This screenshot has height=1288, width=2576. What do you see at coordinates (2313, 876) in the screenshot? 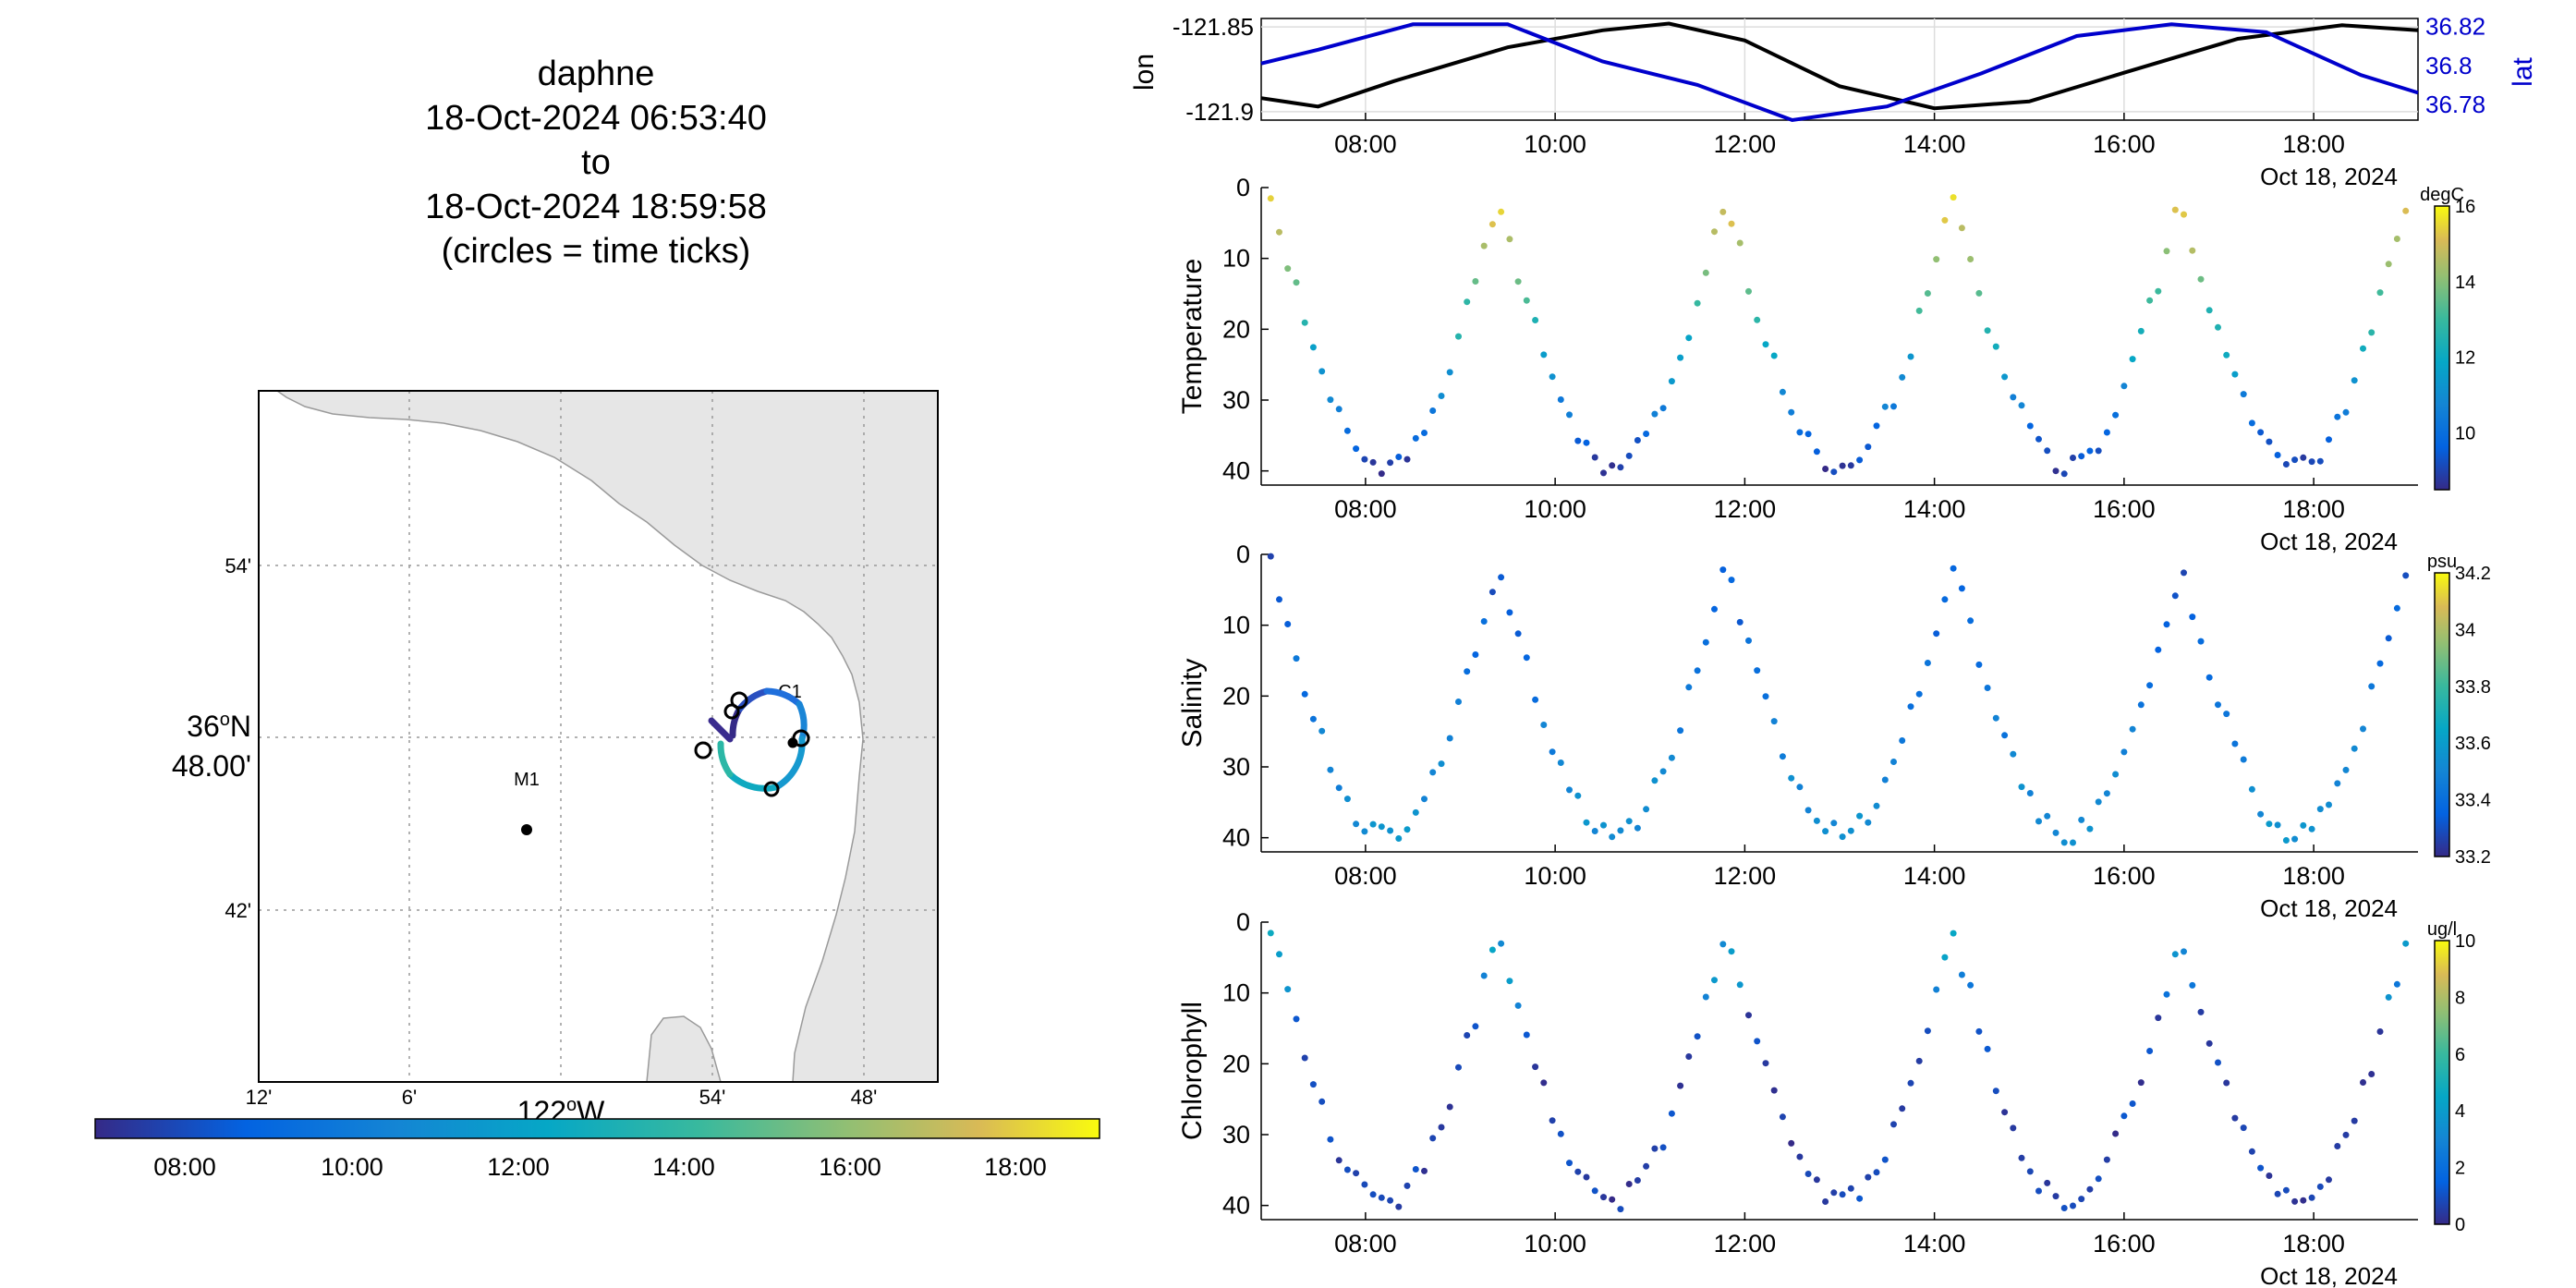
I see `salinity-xtick-label: 18:00` at bounding box center [2313, 876].